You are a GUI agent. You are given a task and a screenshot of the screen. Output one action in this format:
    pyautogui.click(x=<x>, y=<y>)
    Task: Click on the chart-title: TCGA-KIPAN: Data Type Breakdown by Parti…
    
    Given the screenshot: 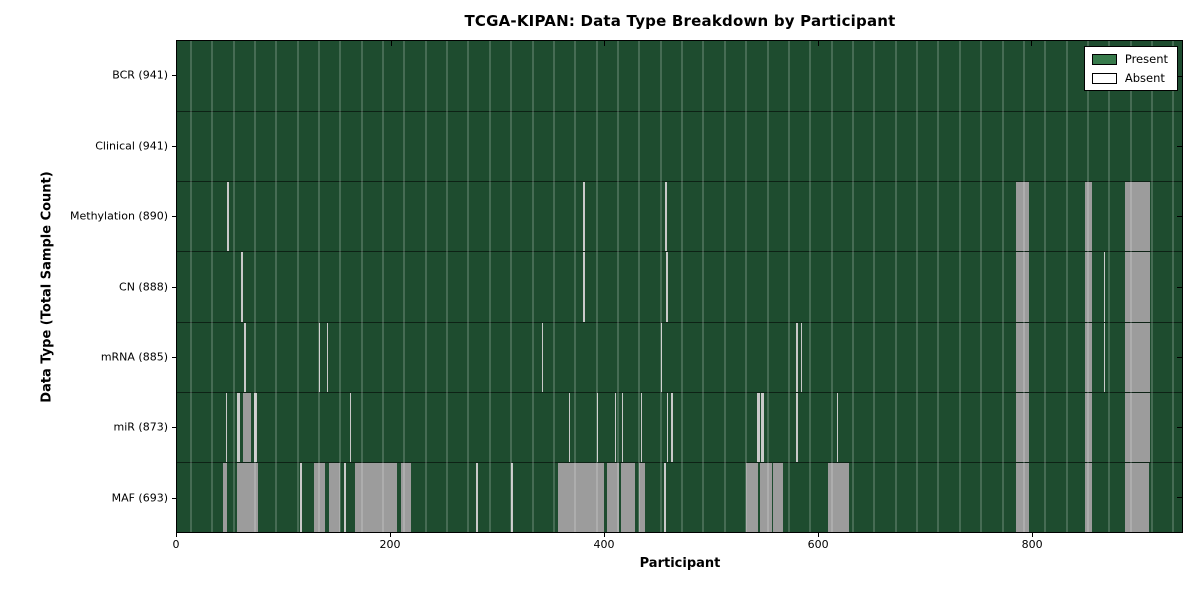 What is the action you would take?
    pyautogui.click(x=680, y=21)
    